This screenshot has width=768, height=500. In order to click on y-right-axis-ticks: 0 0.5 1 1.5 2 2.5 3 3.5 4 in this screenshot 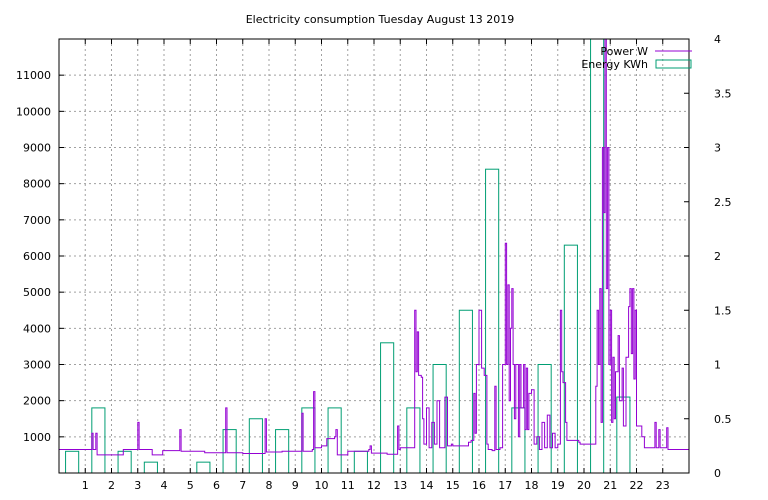, I will do `click(708, 256)`.